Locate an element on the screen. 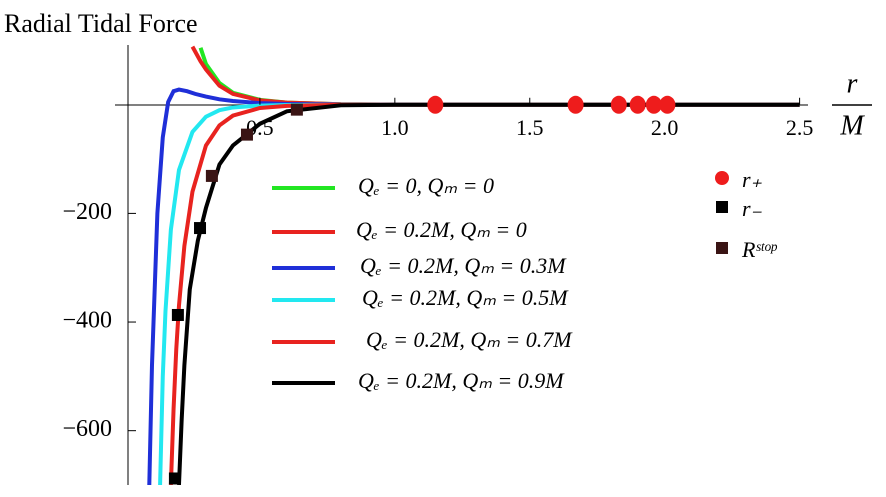 The image size is (886, 497). legend-label: r₊ is located at coordinates (752, 179).